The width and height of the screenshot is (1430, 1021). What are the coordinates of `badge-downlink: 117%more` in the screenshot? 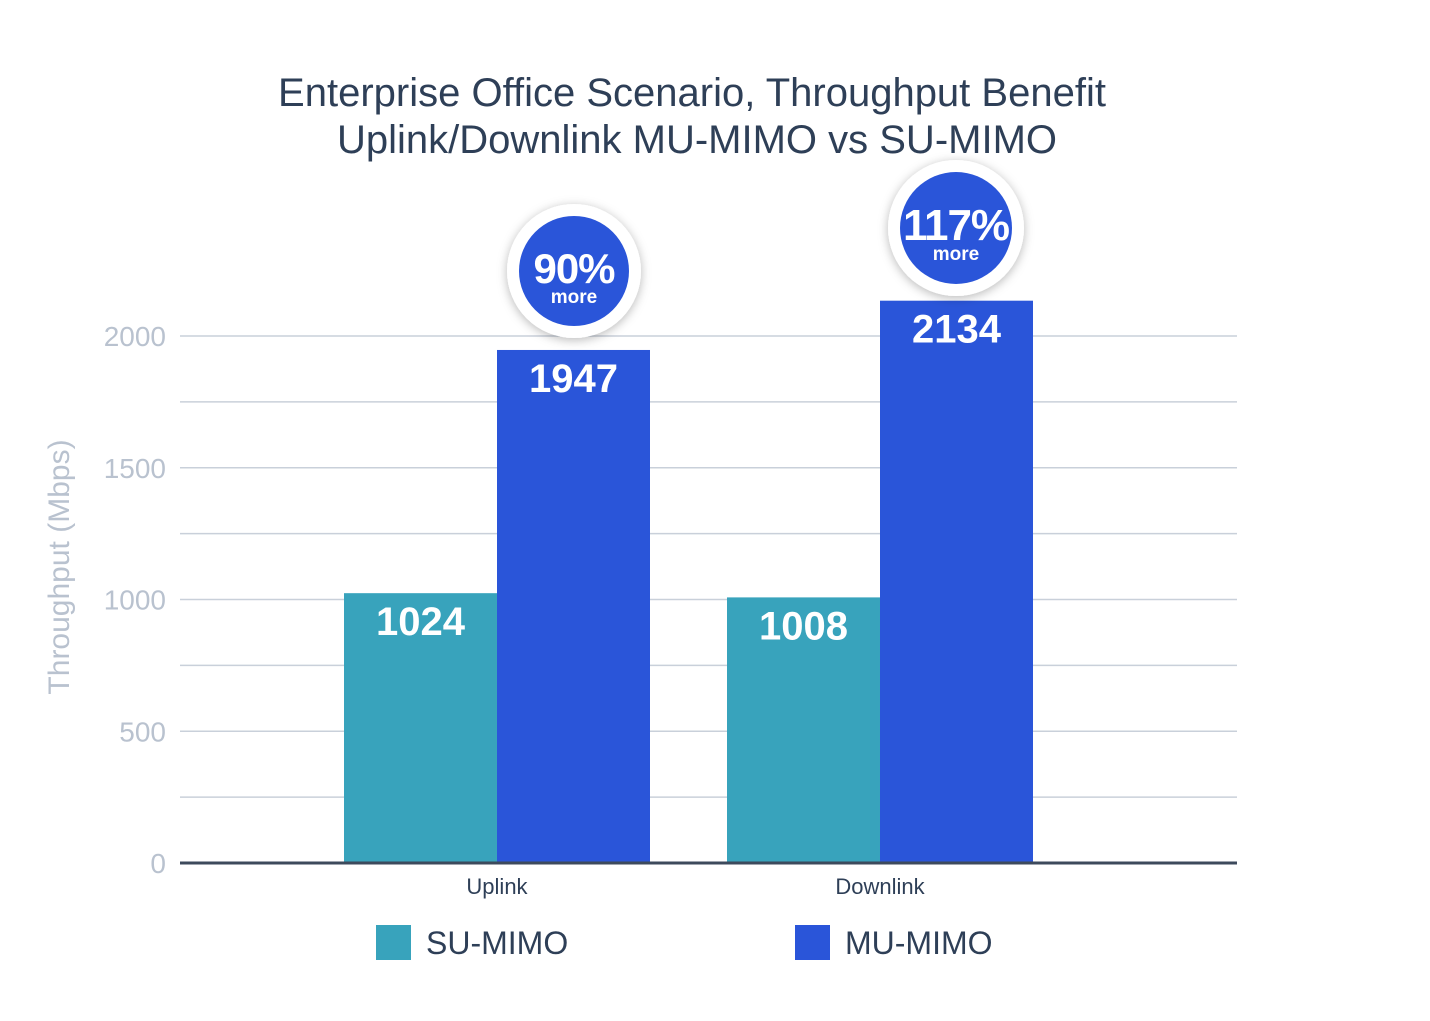 It's located at (956, 228).